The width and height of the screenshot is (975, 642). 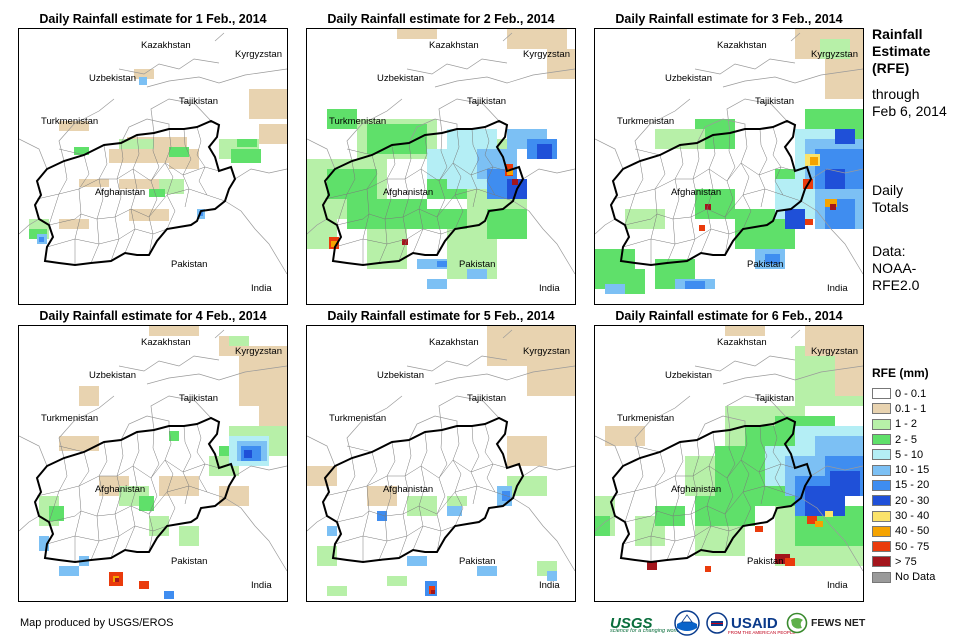 I want to click on legend-label: 30 - 40, so click(x=912, y=516).